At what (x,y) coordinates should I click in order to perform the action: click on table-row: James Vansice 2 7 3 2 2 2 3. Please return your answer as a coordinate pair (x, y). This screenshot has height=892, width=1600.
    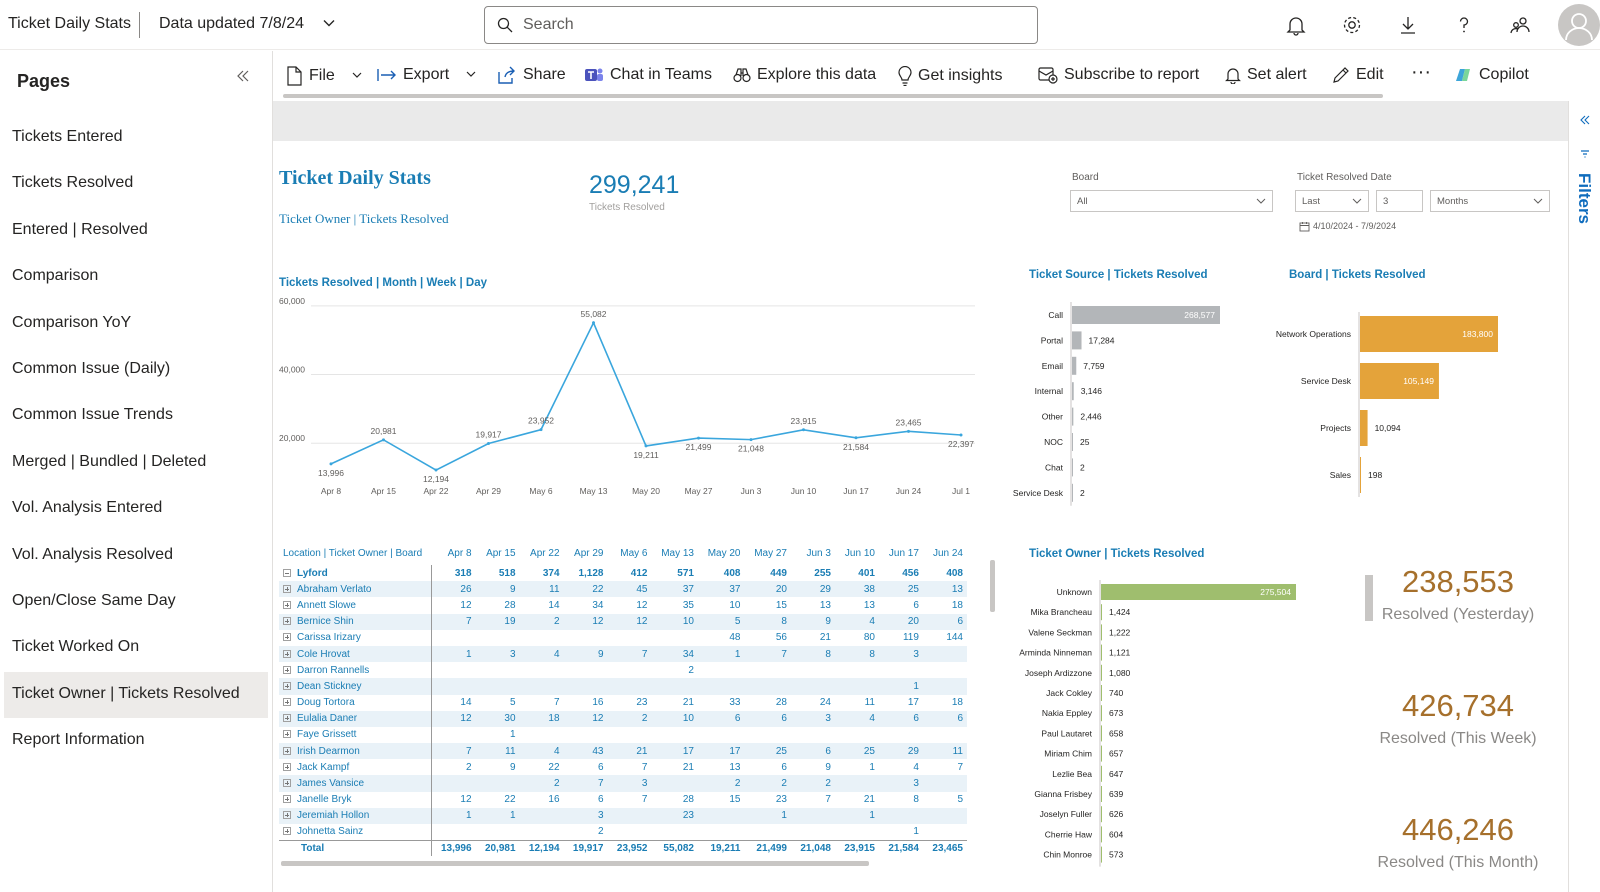
    Looking at the image, I should click on (623, 783).